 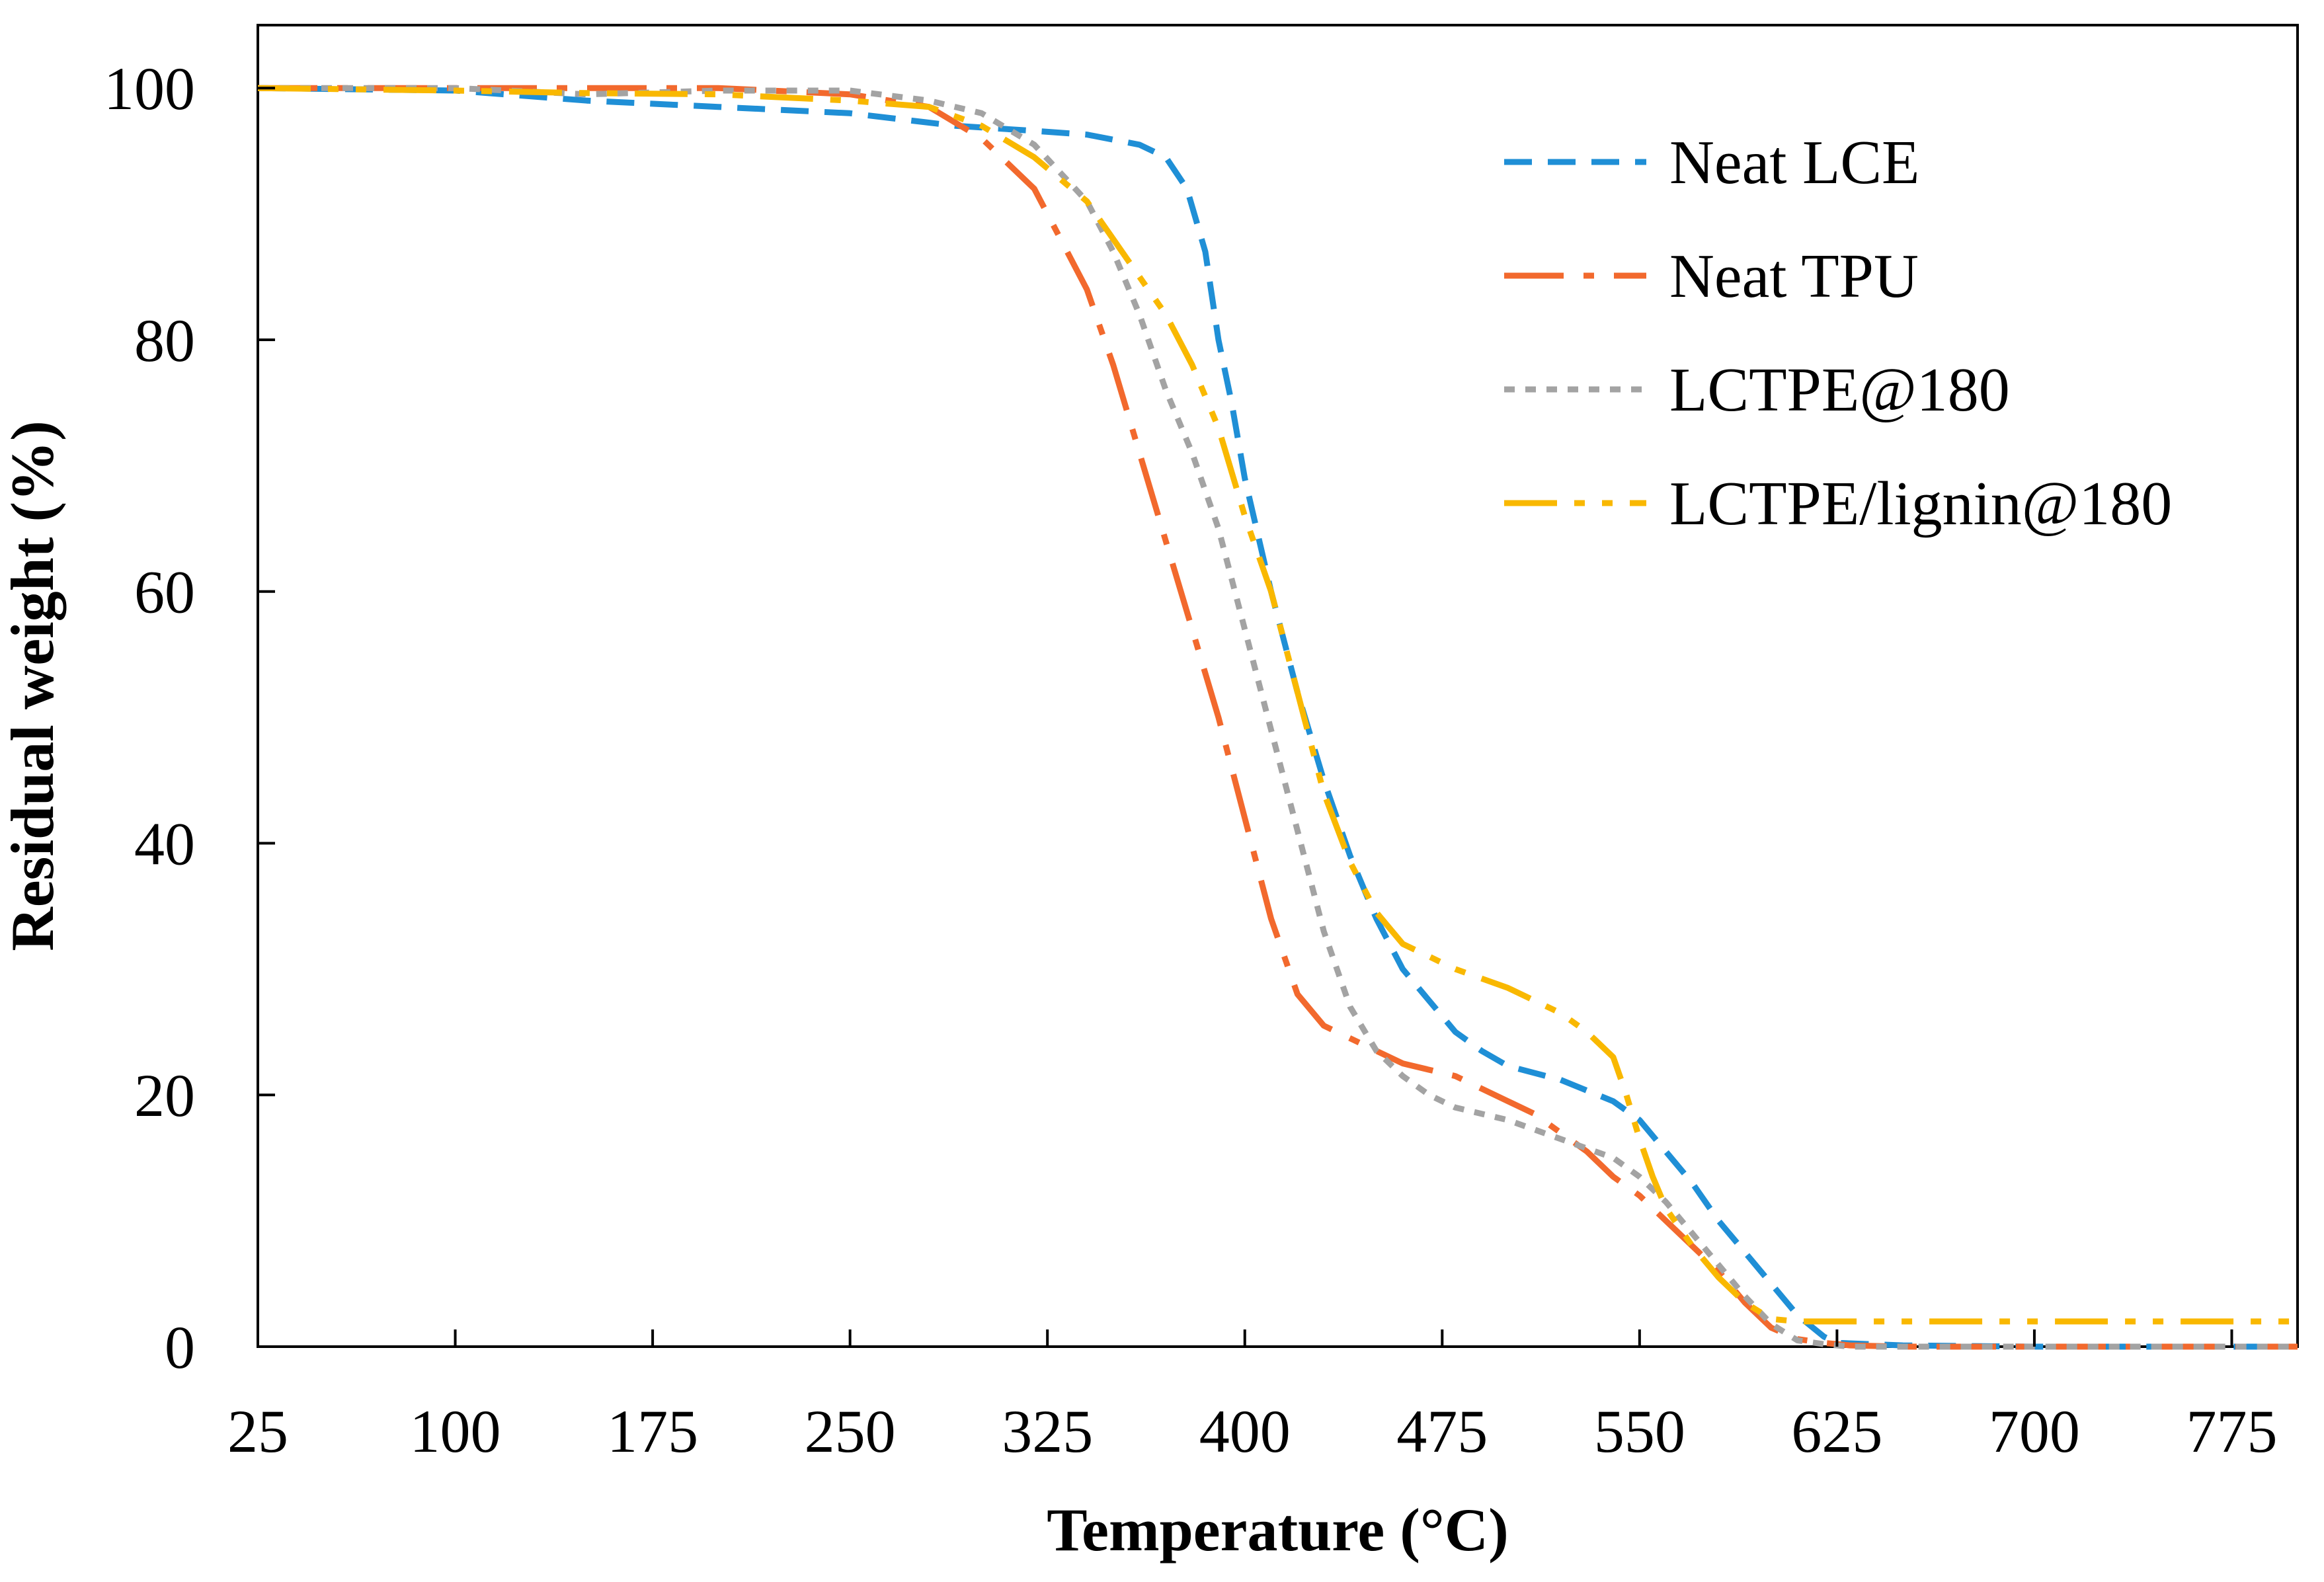 I want to click on x-tick-label: 325, so click(x=1047, y=1432).